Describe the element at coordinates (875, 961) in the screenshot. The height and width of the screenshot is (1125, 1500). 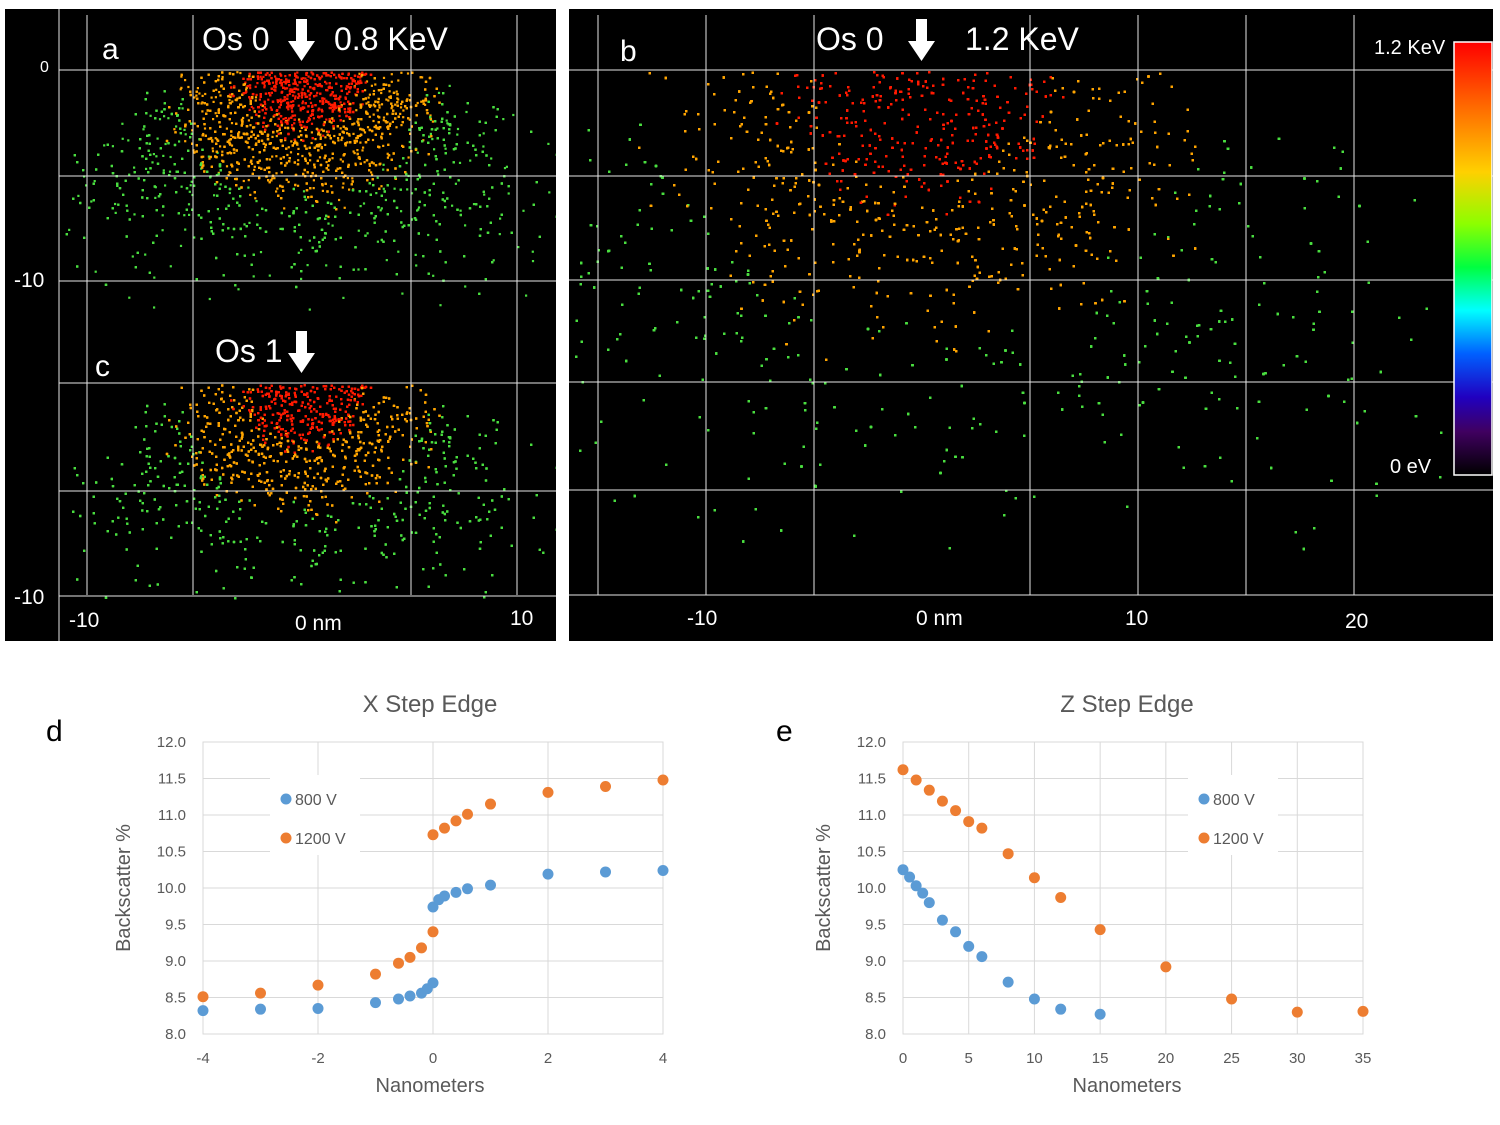
I see `y-tick-label: 9.0` at that location.